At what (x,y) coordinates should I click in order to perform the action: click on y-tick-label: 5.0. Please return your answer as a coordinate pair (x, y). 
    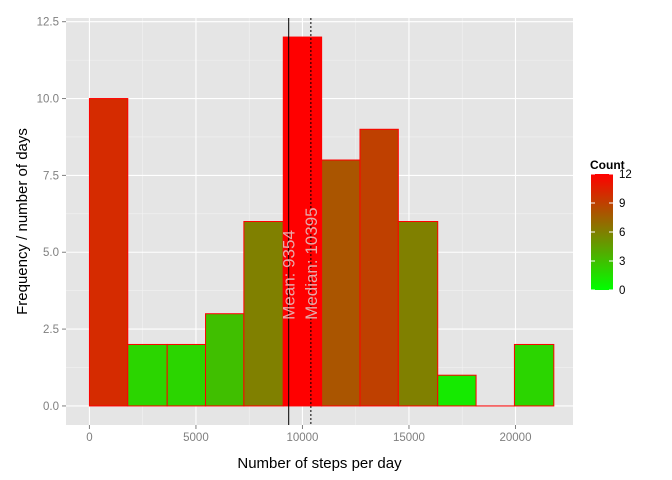
    Looking at the image, I should click on (51, 253).